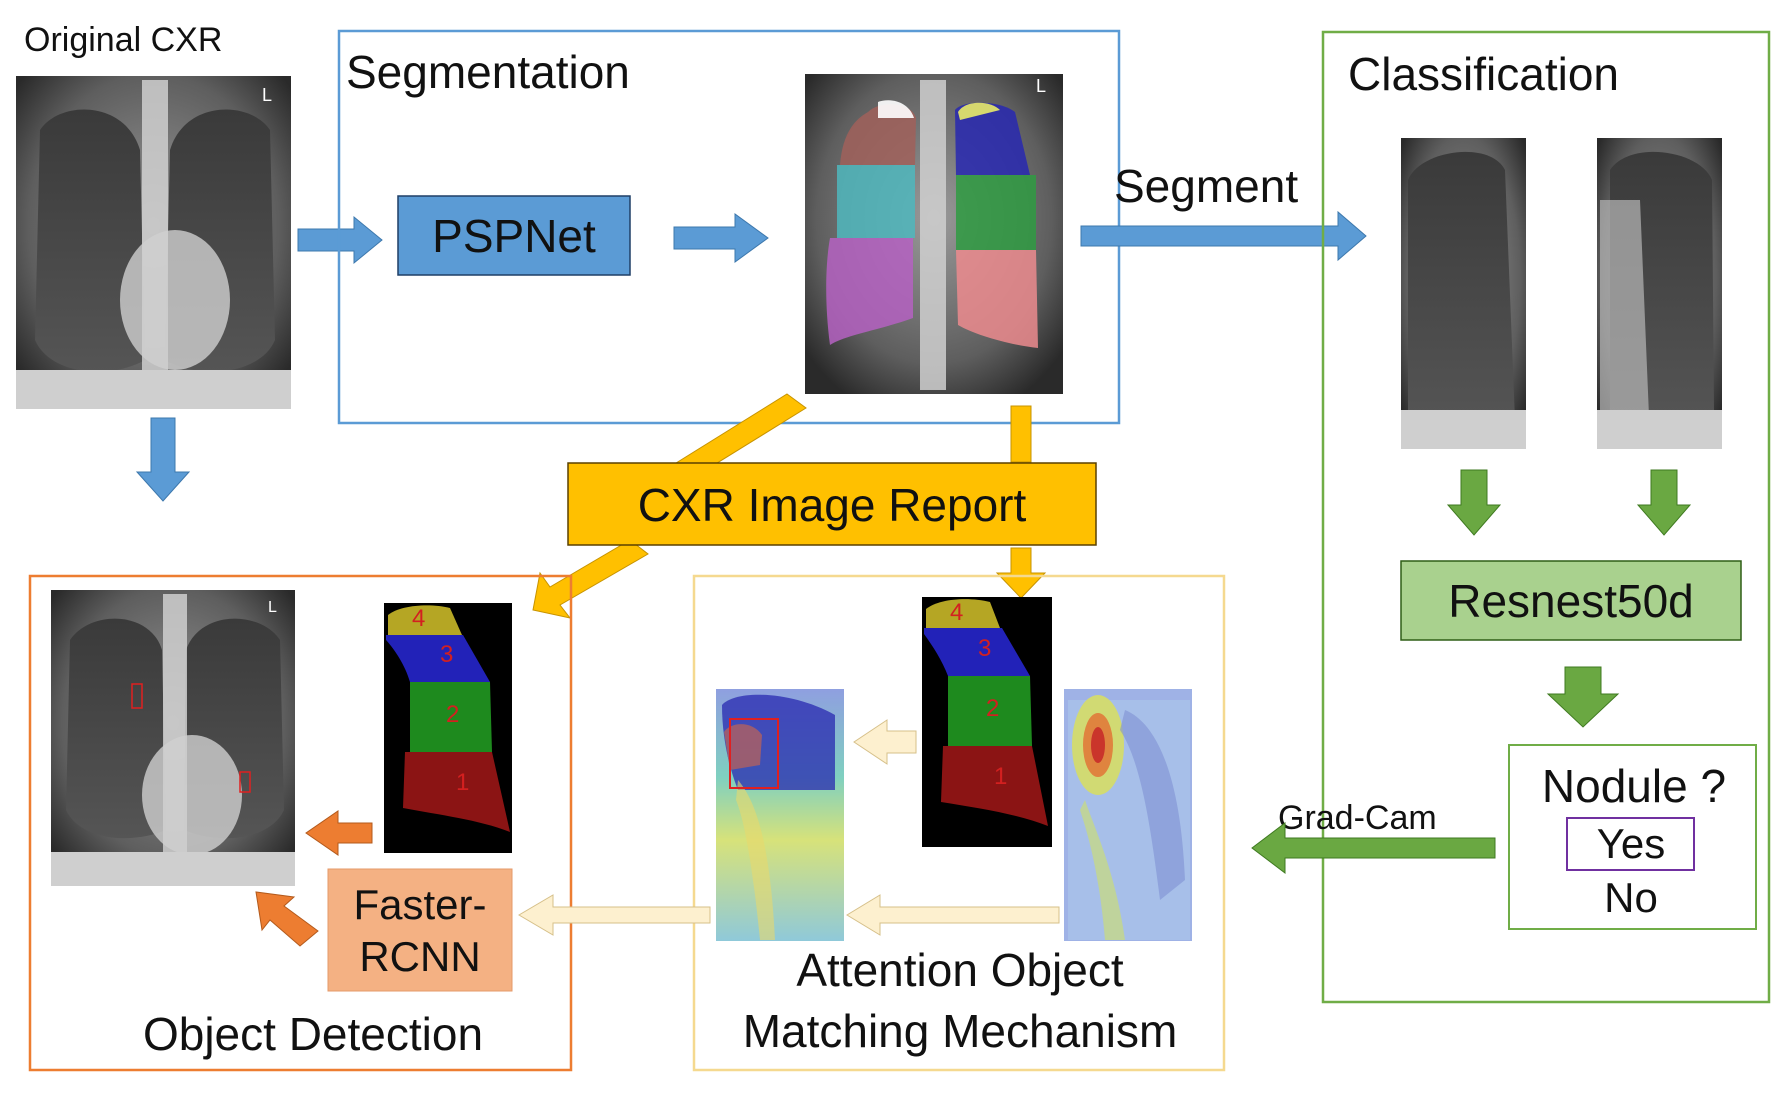 Image resolution: width=1777 pixels, height=1096 pixels. Describe the element at coordinates (163, 459) in the screenshot. I see `arrow-original-down` at that location.